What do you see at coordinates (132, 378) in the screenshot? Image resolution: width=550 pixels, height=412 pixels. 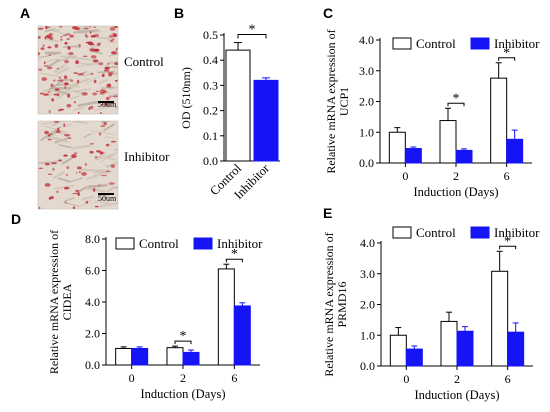 I see `x-tick-label: 0` at bounding box center [132, 378].